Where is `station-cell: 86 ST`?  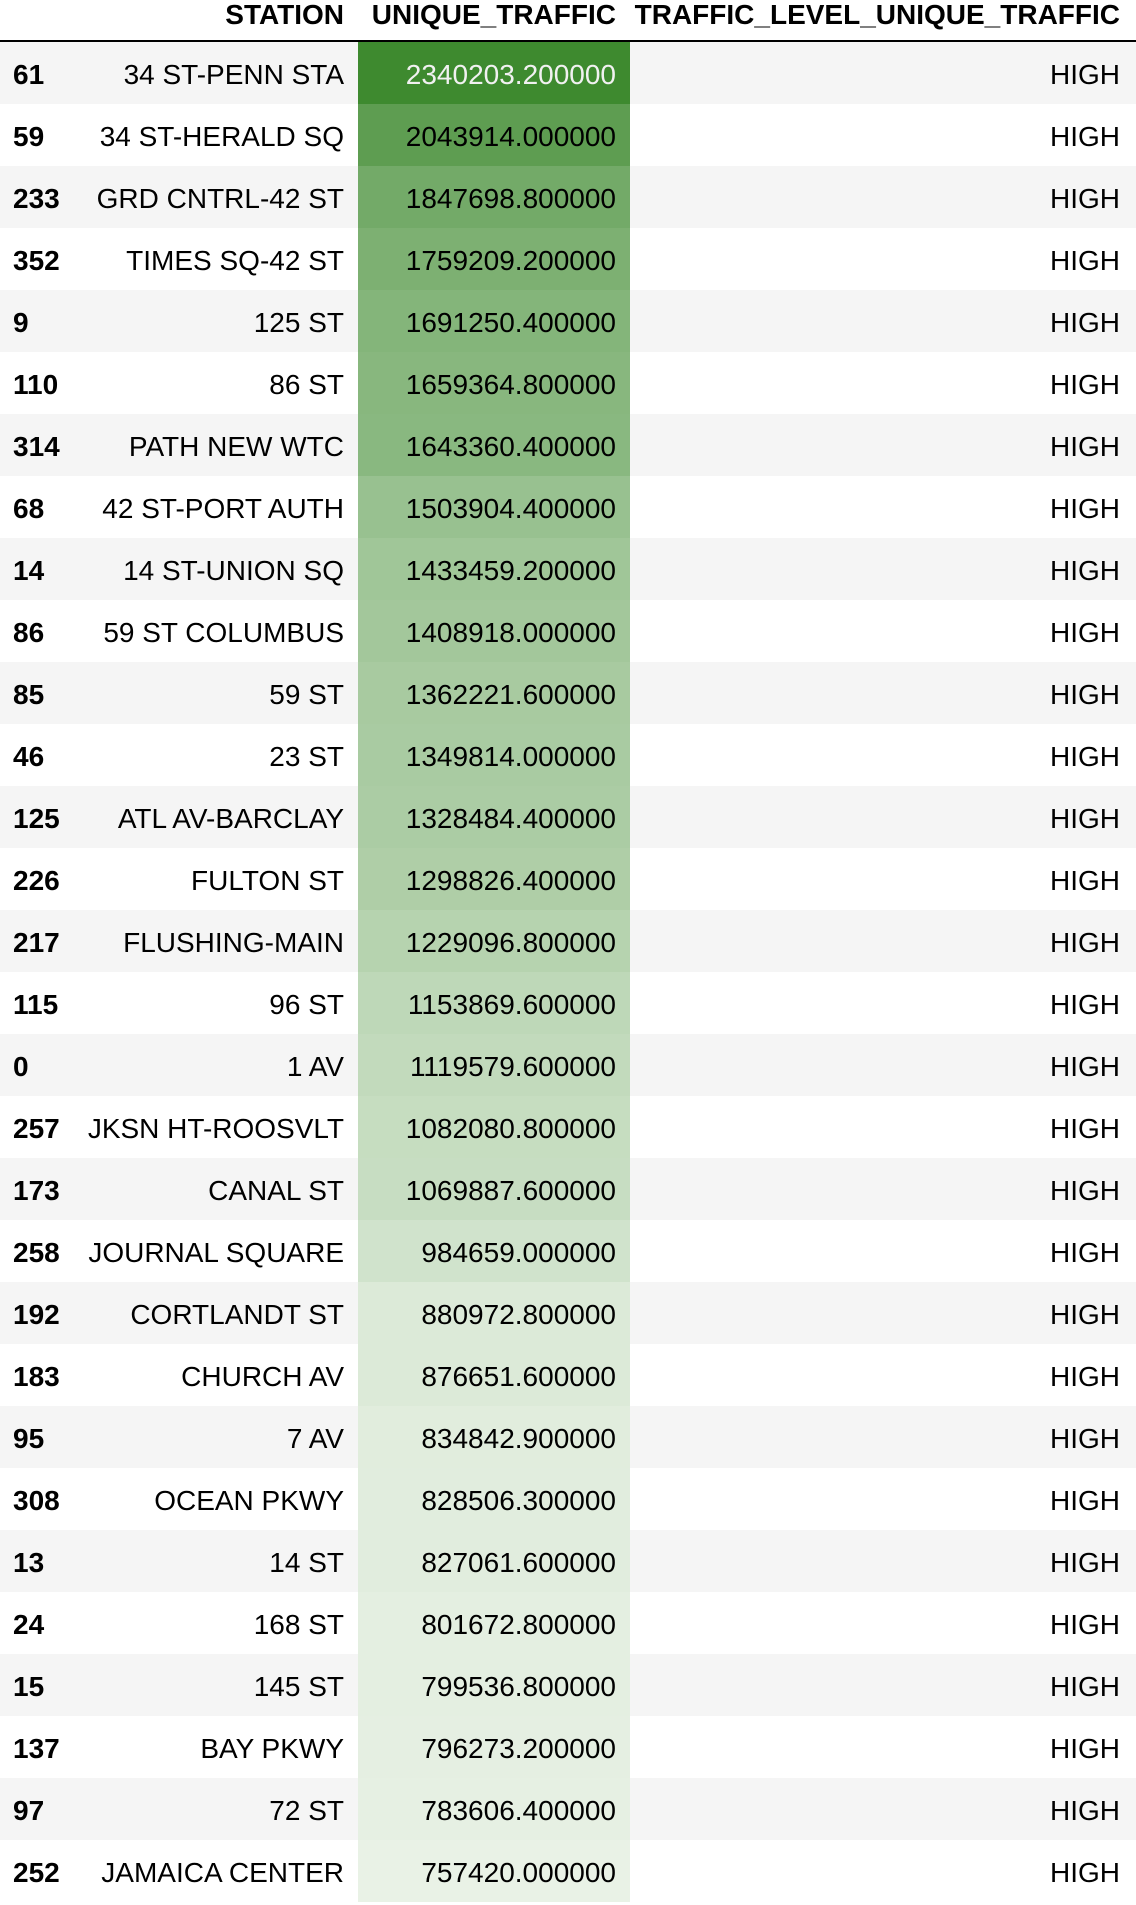
station-cell: 86 ST is located at coordinates (306, 384).